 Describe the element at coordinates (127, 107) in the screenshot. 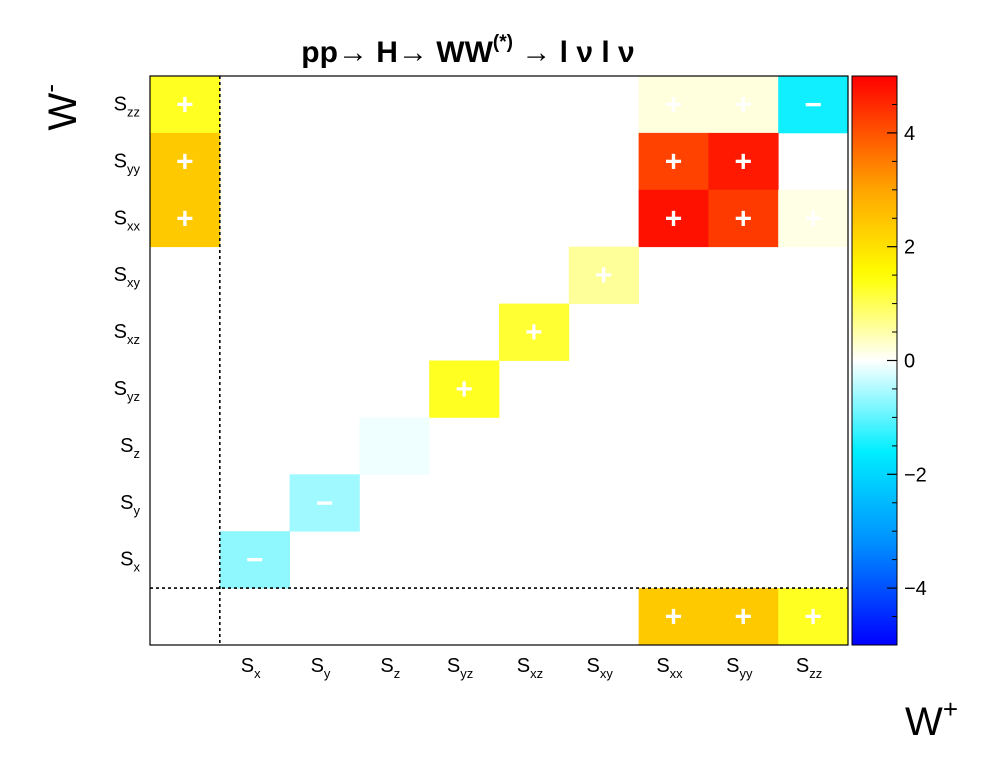

I see `y-tick-label: Szz` at that location.